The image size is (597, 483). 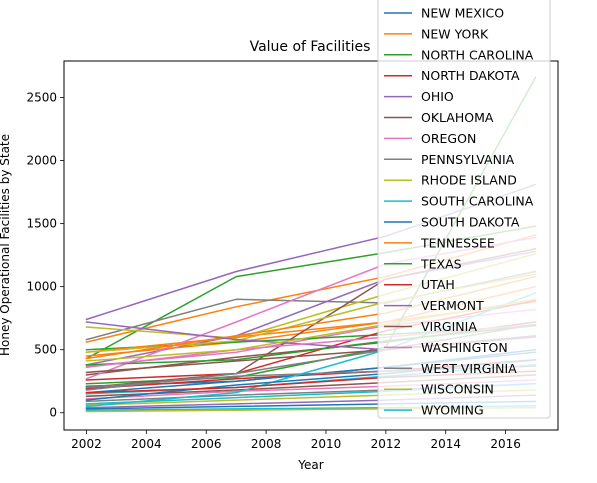 I want to click on y-tick-label: 1000, so click(x=41, y=287).